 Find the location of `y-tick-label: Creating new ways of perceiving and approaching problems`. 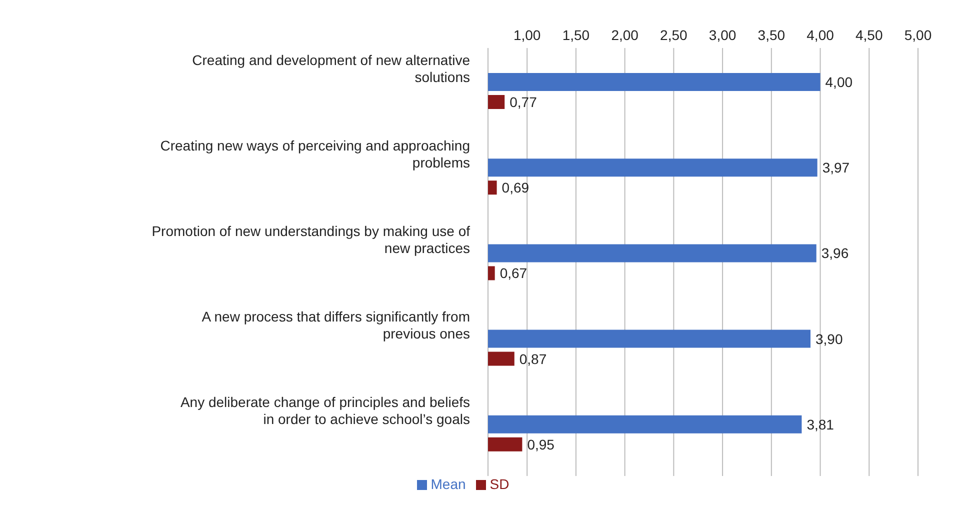

y-tick-label: Creating new ways of perceiving and approaching problems is located at coordinates (315, 153).